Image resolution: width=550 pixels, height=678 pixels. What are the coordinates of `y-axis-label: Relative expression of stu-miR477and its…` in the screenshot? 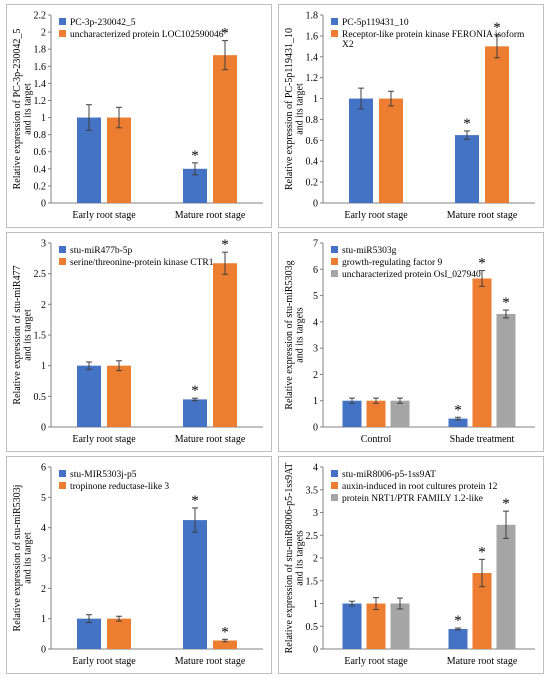 It's located at (23, 334).